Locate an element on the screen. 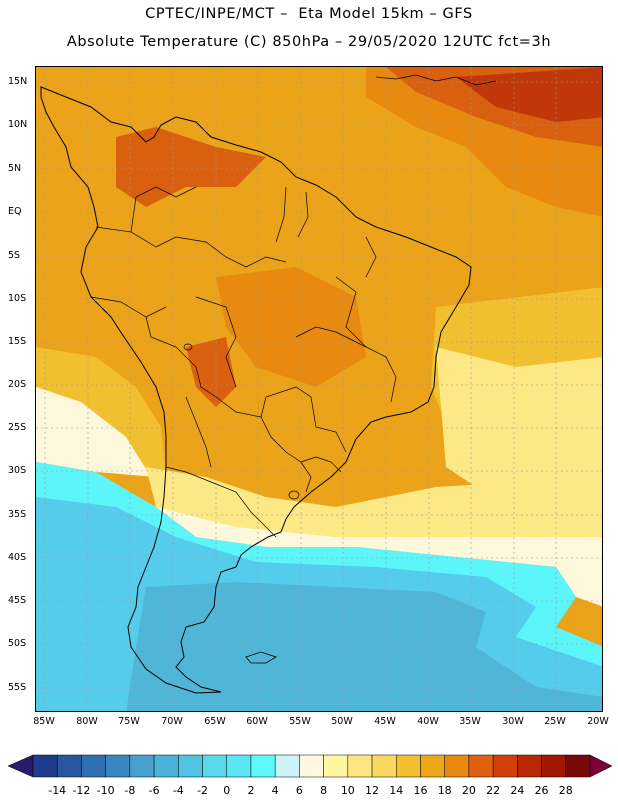 The width and height of the screenshot is (618, 804). colorbar-label: 4 is located at coordinates (275, 790).